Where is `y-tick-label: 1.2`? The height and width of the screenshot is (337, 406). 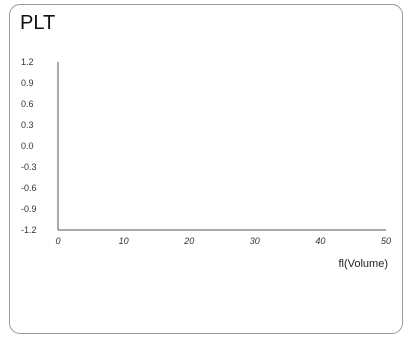
y-tick-label: 1.2 is located at coordinates (27, 62).